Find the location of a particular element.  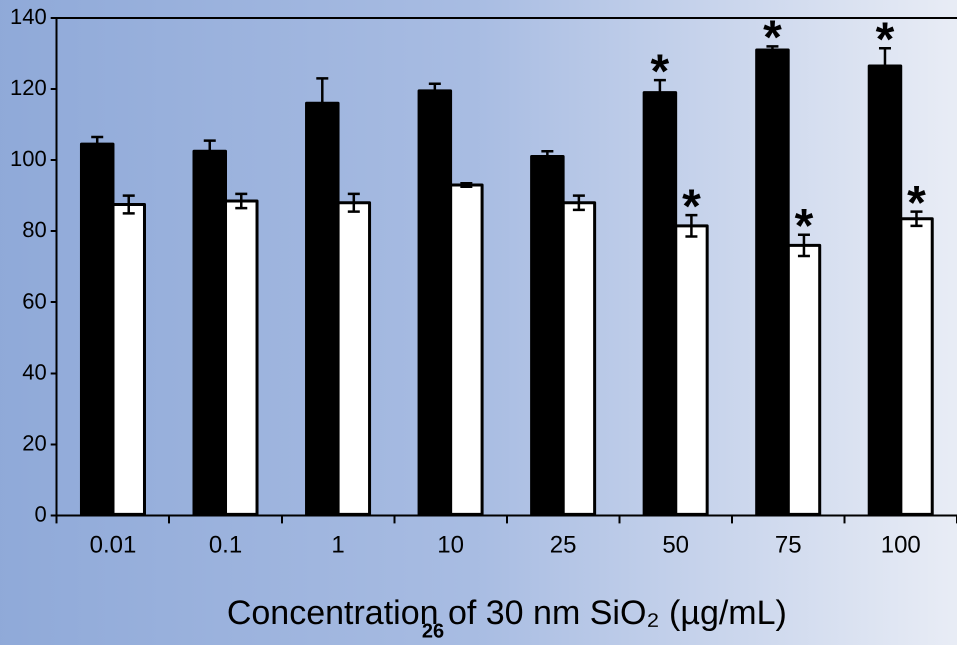

x-tick-label: 1 is located at coordinates (338, 544).